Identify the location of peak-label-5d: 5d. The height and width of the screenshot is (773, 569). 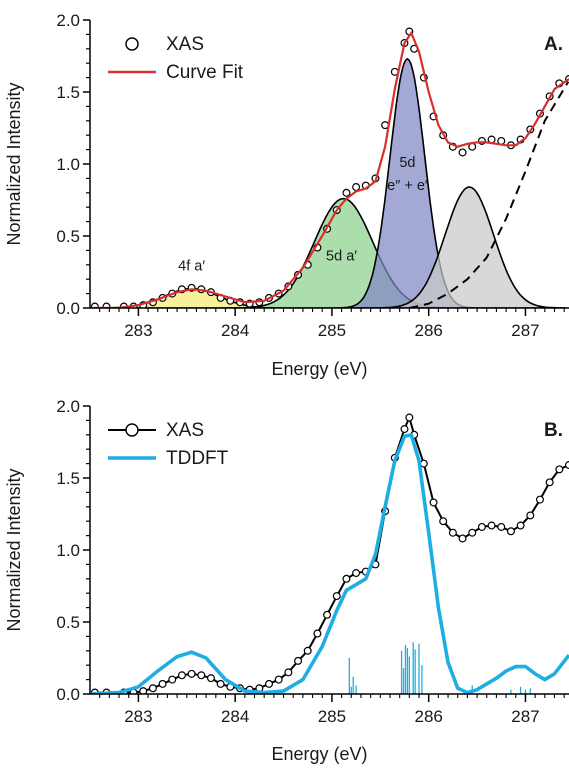
(407, 163).